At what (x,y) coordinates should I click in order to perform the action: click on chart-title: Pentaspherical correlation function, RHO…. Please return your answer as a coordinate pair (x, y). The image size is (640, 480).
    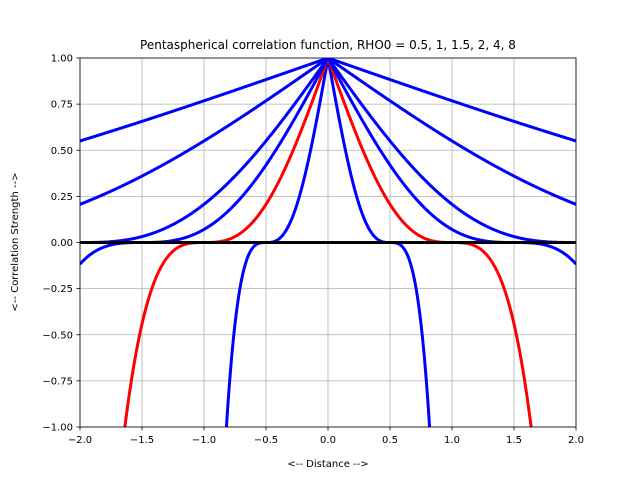
    Looking at the image, I should click on (328, 45).